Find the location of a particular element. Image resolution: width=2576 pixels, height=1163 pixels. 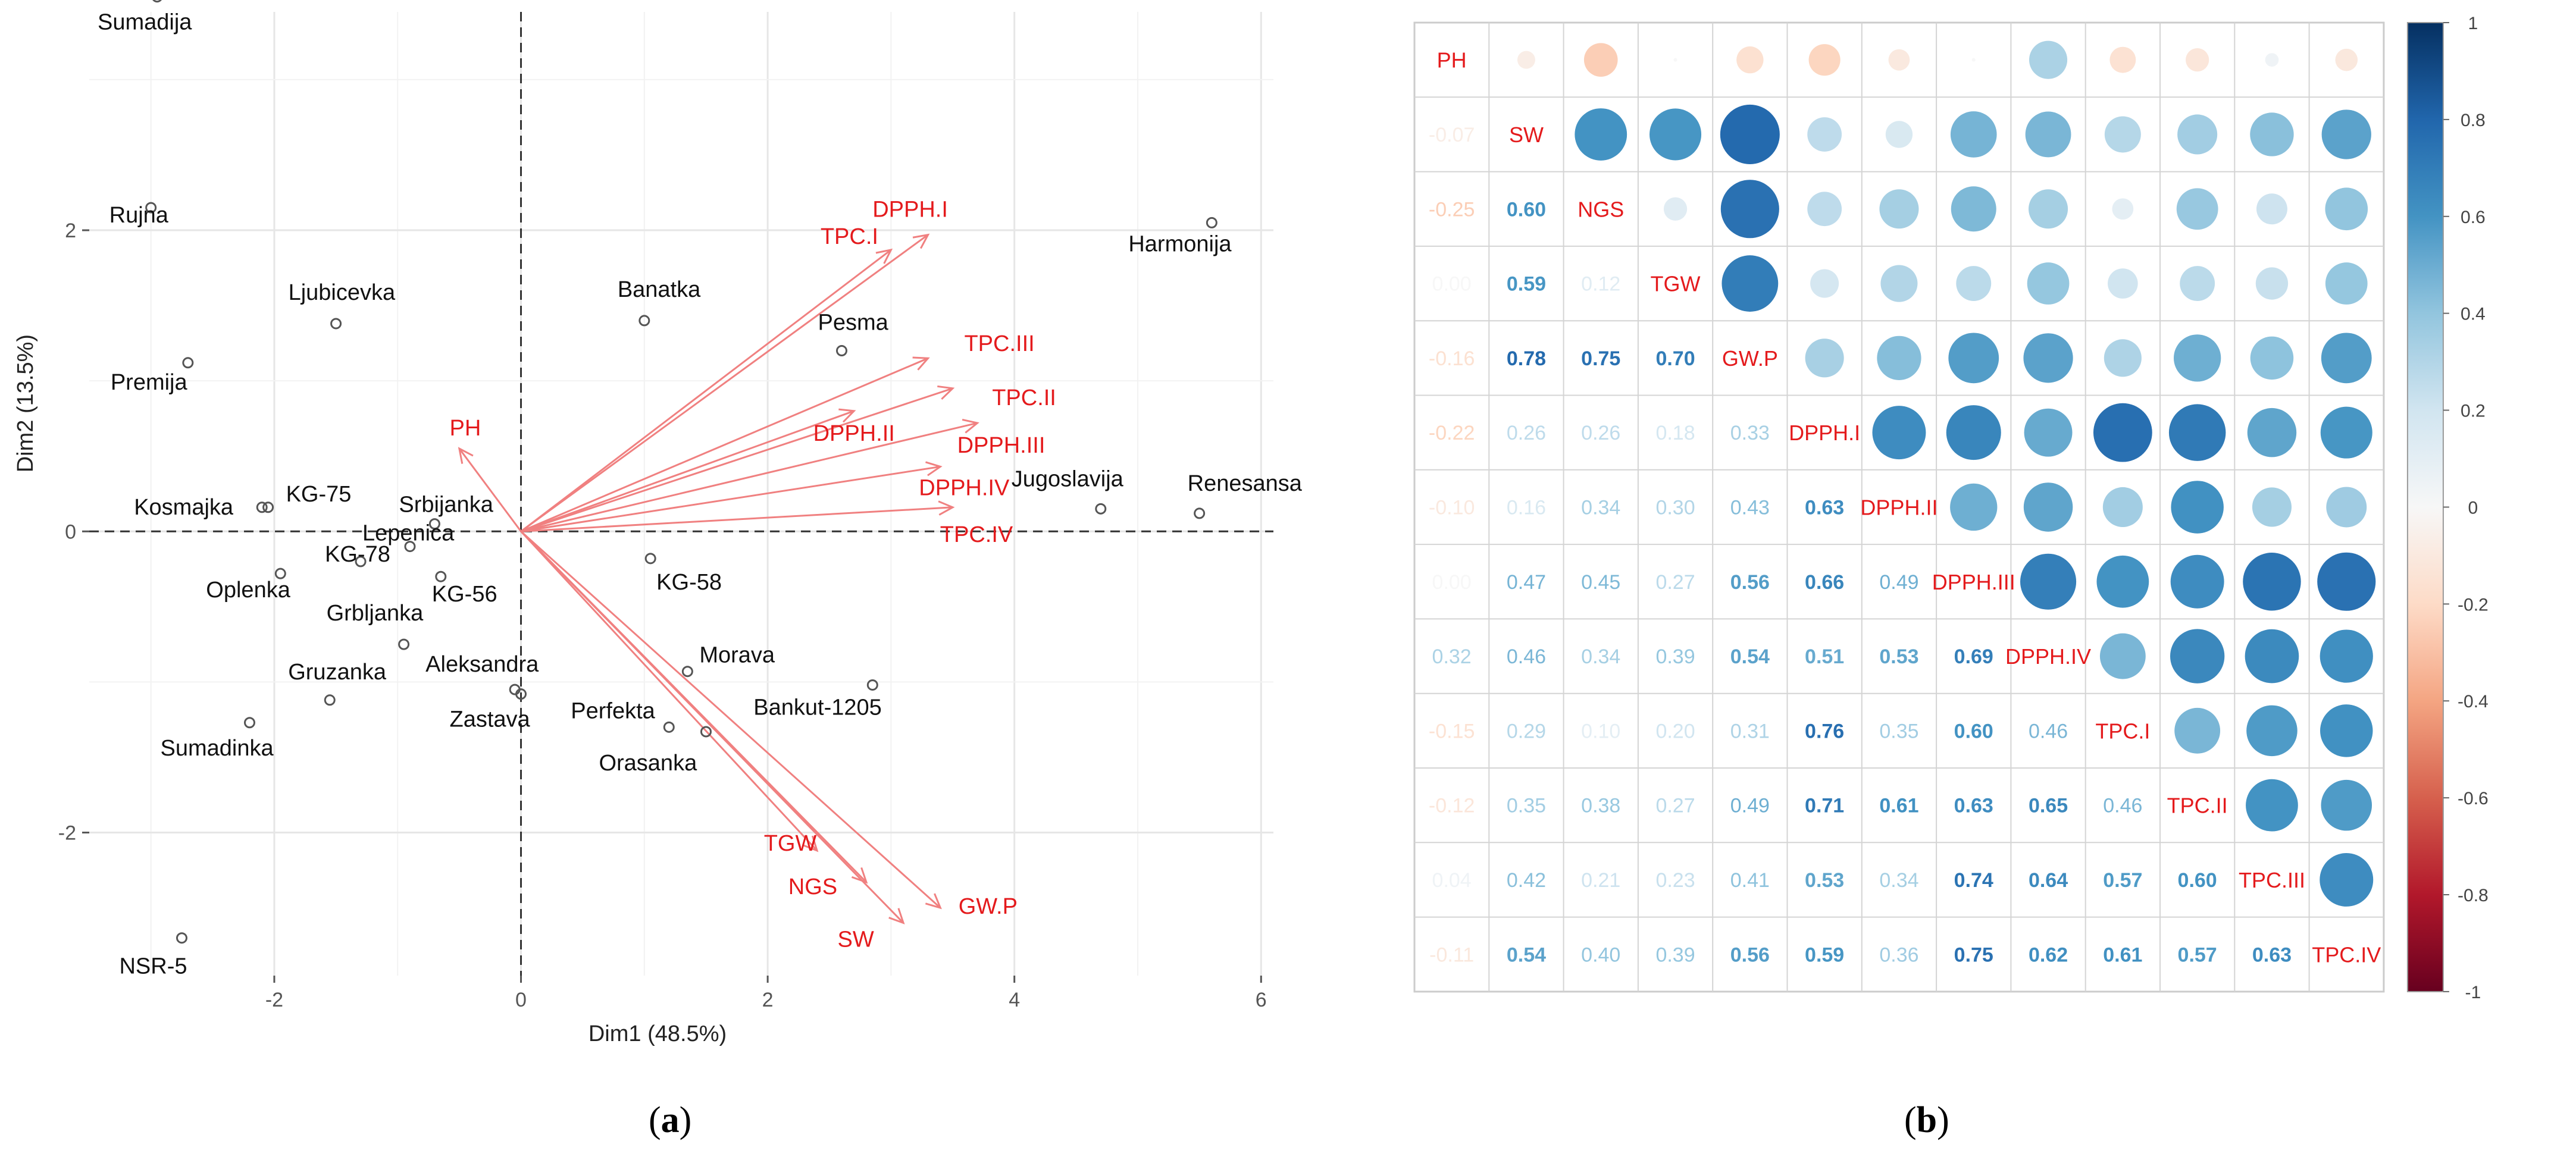

corr-value: 0.76 is located at coordinates (1824, 731).